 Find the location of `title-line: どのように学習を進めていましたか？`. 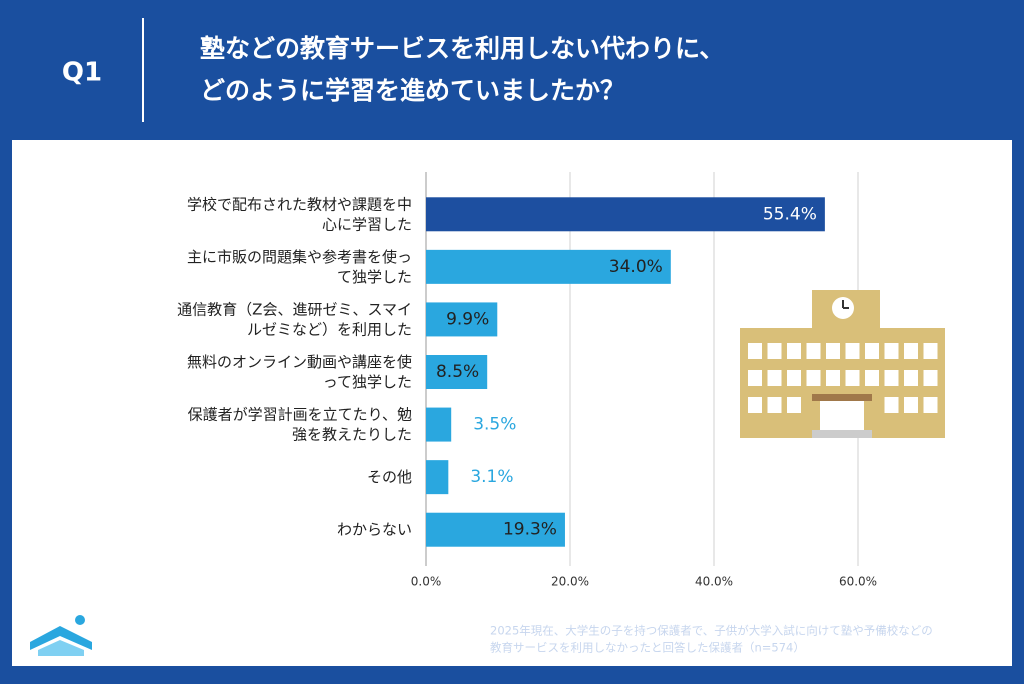

title-line: どのように学習を進めていましたか？ is located at coordinates (412, 90).